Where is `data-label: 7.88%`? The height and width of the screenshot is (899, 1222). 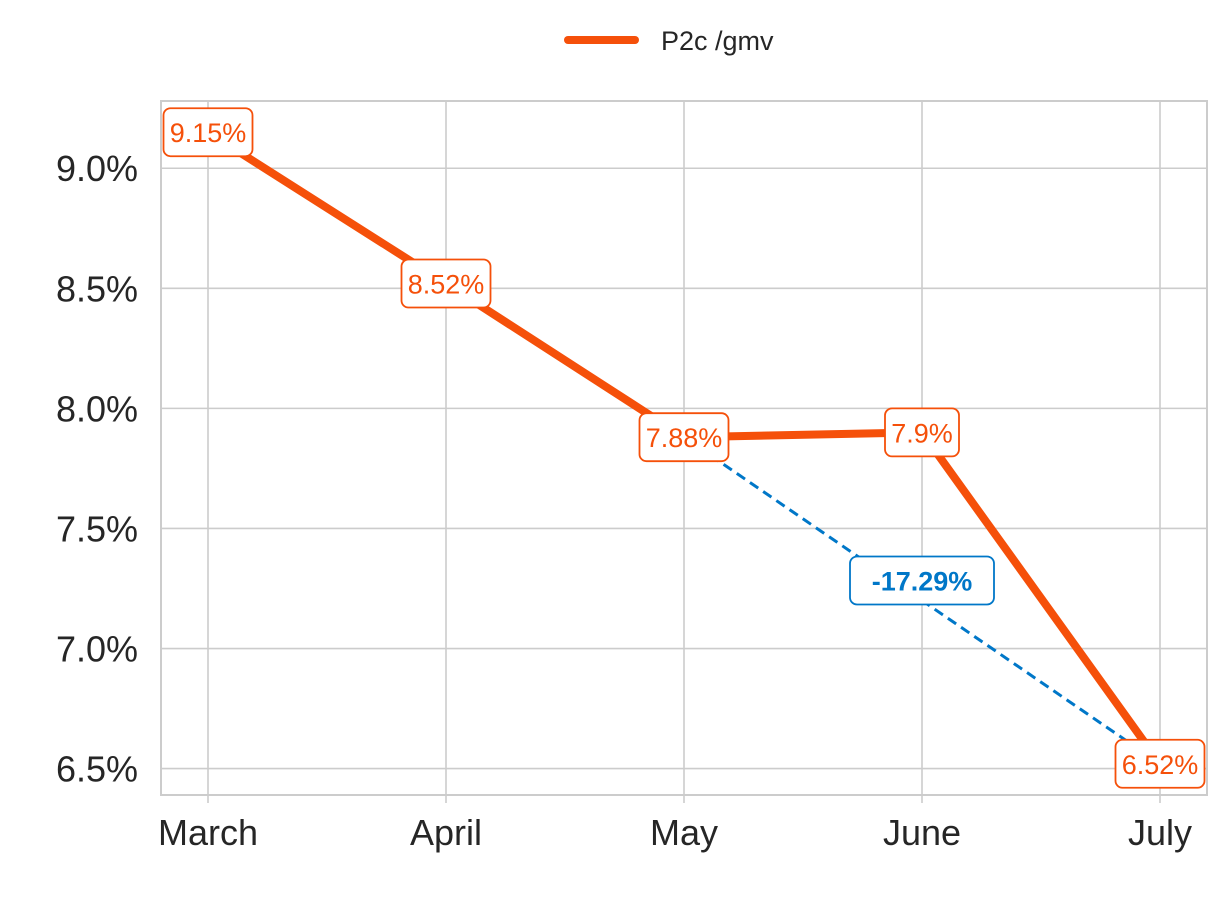 data-label: 7.88% is located at coordinates (684, 438).